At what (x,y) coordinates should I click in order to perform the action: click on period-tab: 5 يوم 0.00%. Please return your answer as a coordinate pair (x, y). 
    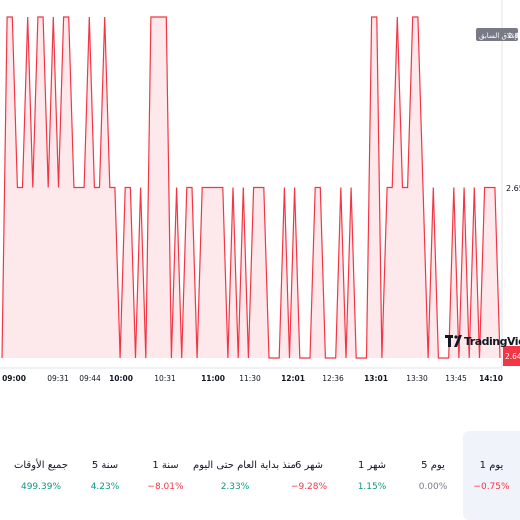
    Looking at the image, I should click on (433, 475).